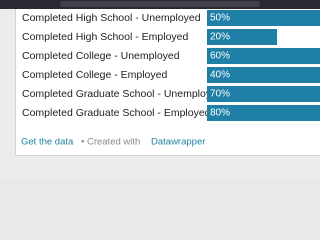  I want to click on value-label: 80%, so click(220, 113).